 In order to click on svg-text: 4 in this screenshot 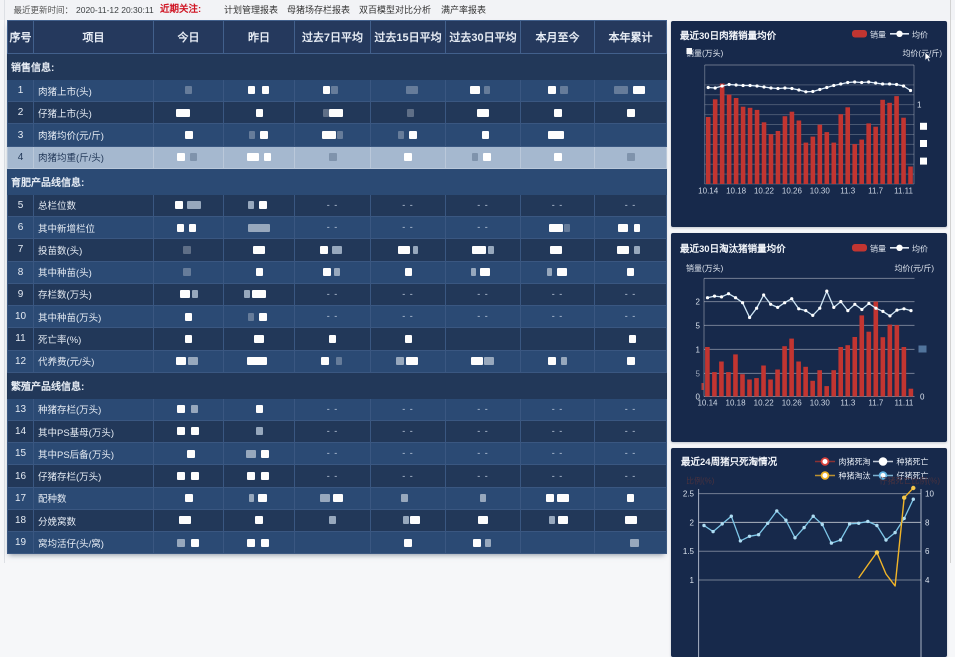, I will do `click(927, 580)`.